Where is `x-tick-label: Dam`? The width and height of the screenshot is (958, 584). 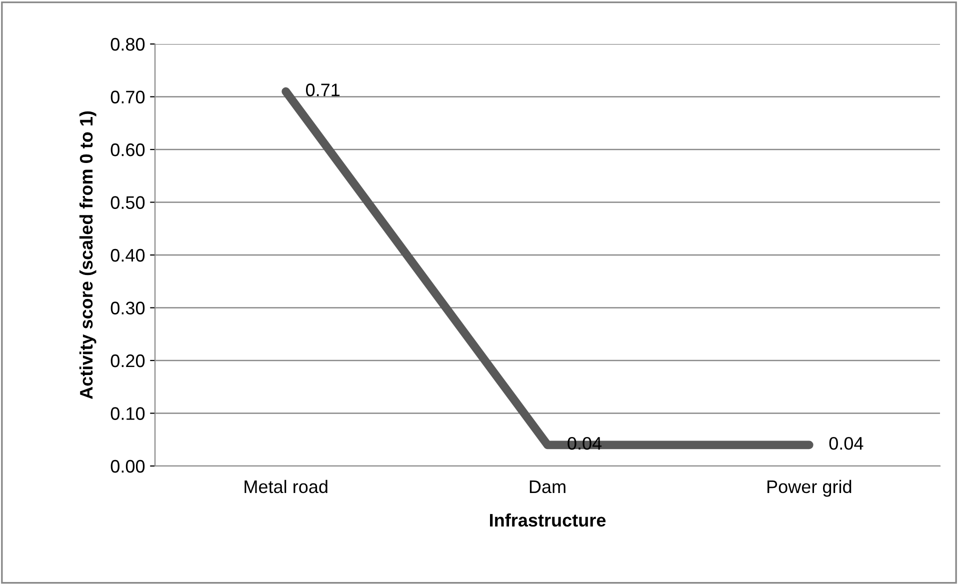
x-tick-label: Dam is located at coordinates (548, 487).